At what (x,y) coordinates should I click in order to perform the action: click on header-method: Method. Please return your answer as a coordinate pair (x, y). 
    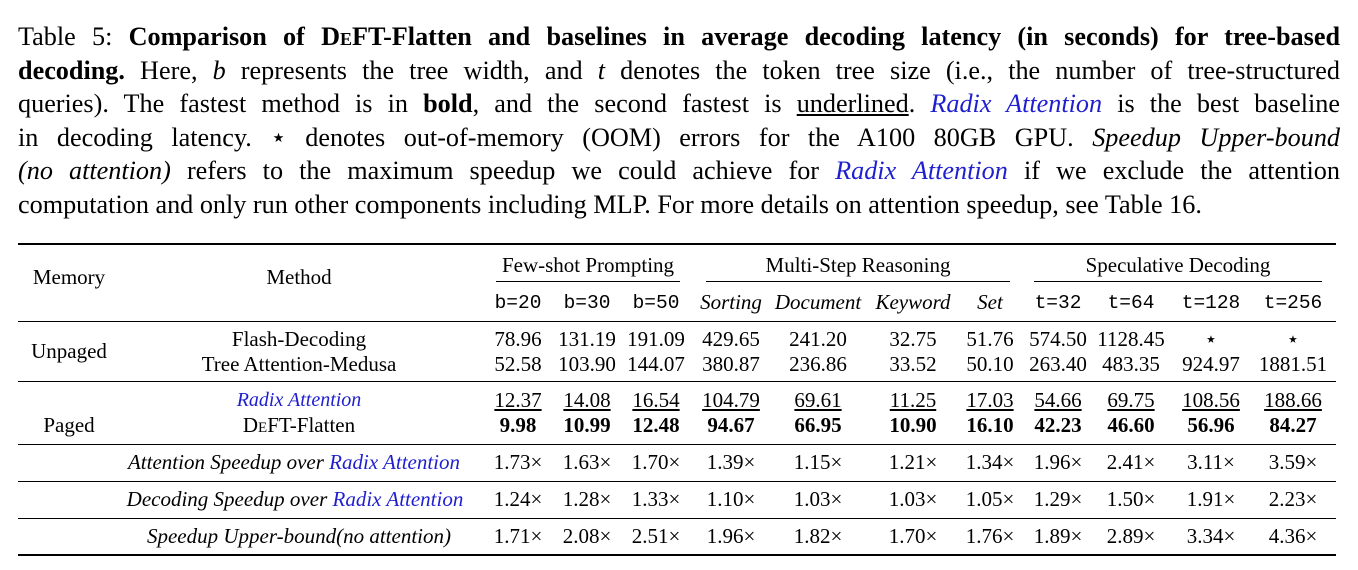
    Looking at the image, I should click on (299, 277).